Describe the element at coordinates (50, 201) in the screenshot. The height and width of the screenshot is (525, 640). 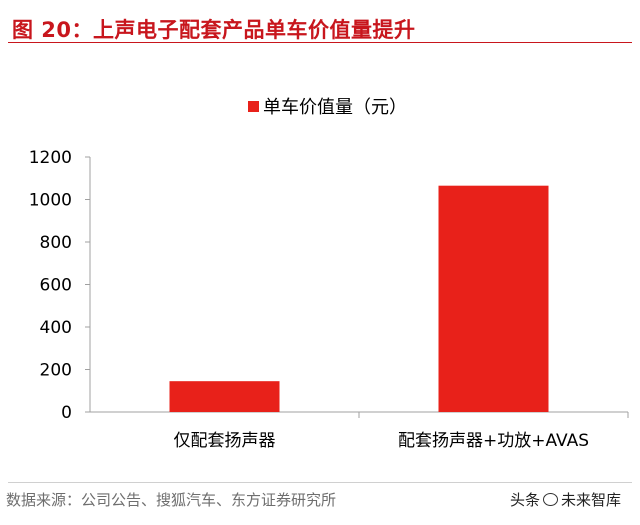
I see `y-tick-label: 1000` at that location.